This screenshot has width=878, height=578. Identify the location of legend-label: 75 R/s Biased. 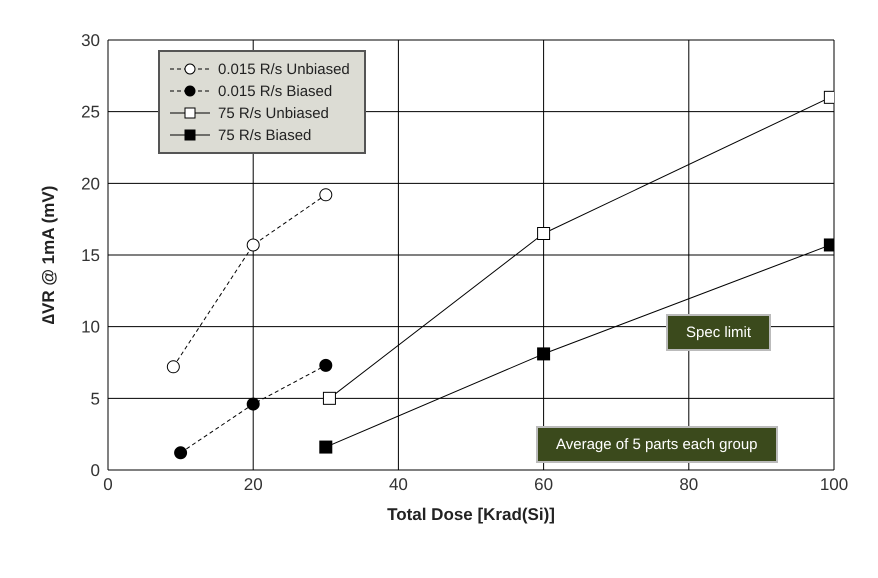
(265, 135).